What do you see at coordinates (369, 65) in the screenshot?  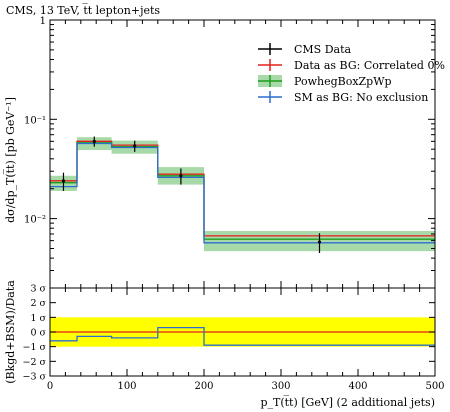 I see `legend-label: Data as BG: Correlated 0%` at bounding box center [369, 65].